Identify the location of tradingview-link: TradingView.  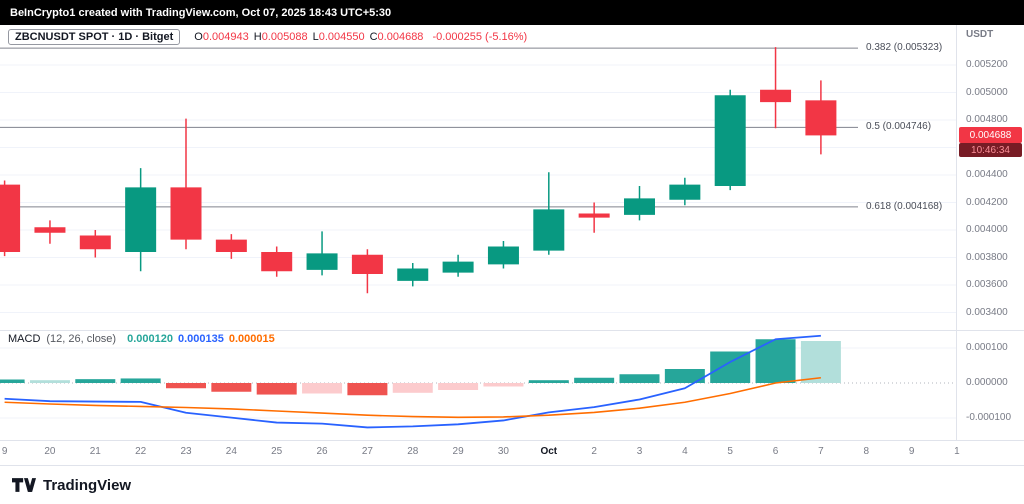
(71, 485).